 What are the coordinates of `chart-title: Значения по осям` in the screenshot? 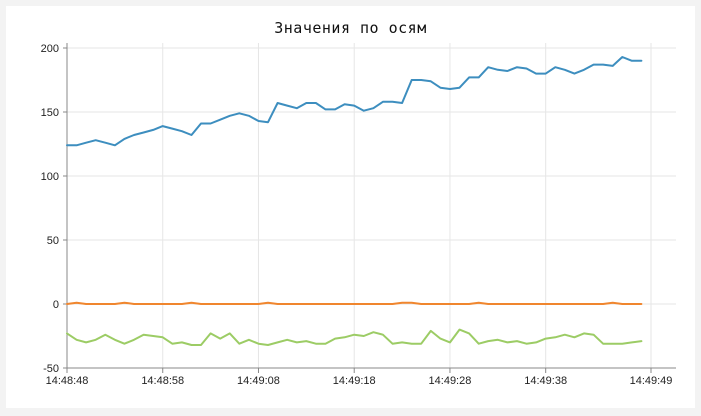 It's located at (350, 28).